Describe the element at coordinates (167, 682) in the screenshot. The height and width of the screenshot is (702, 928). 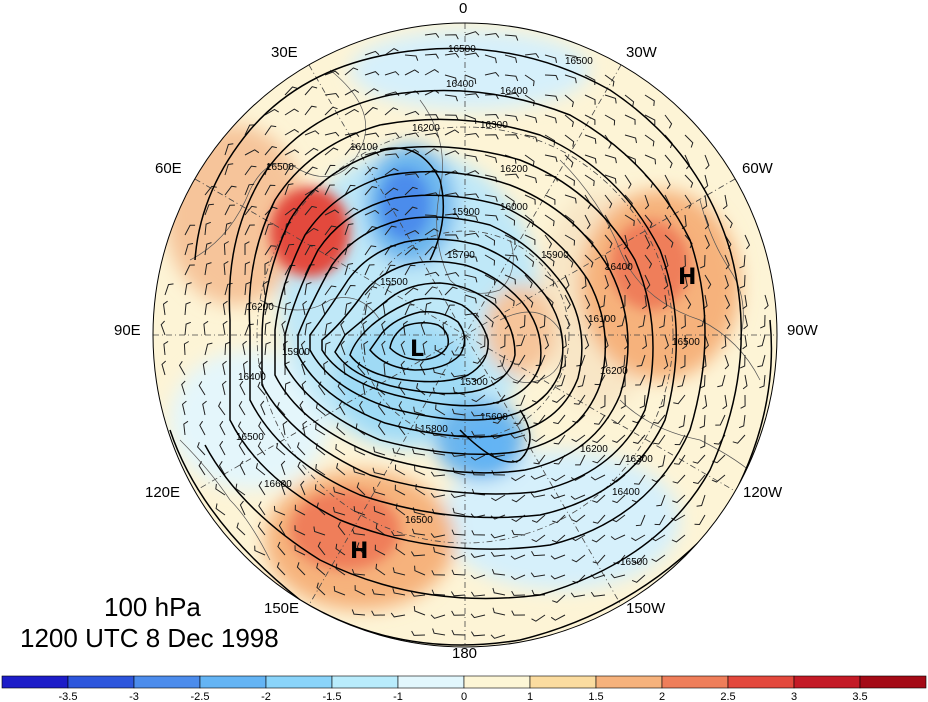
I see `colorbar-swatch` at that location.